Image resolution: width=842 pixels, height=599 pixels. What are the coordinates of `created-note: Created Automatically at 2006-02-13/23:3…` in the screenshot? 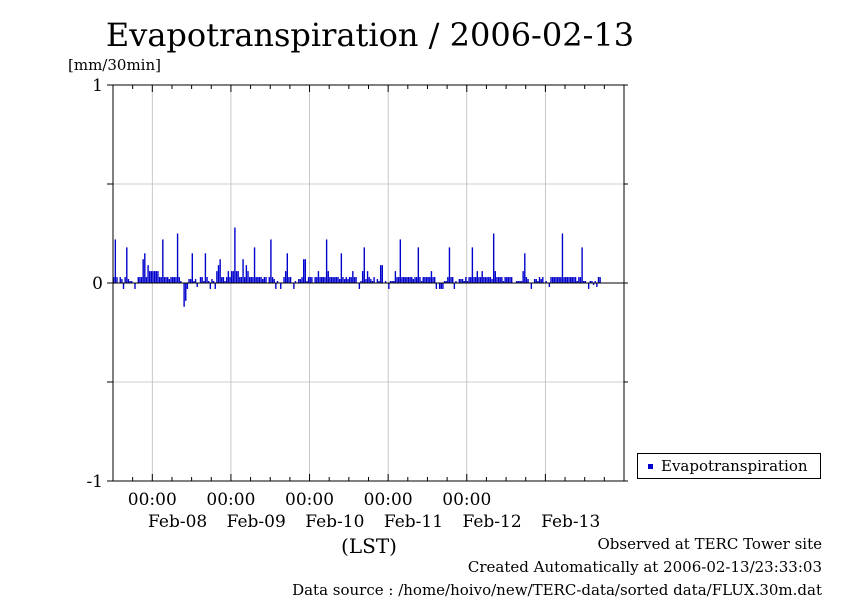 It's located at (644, 567).